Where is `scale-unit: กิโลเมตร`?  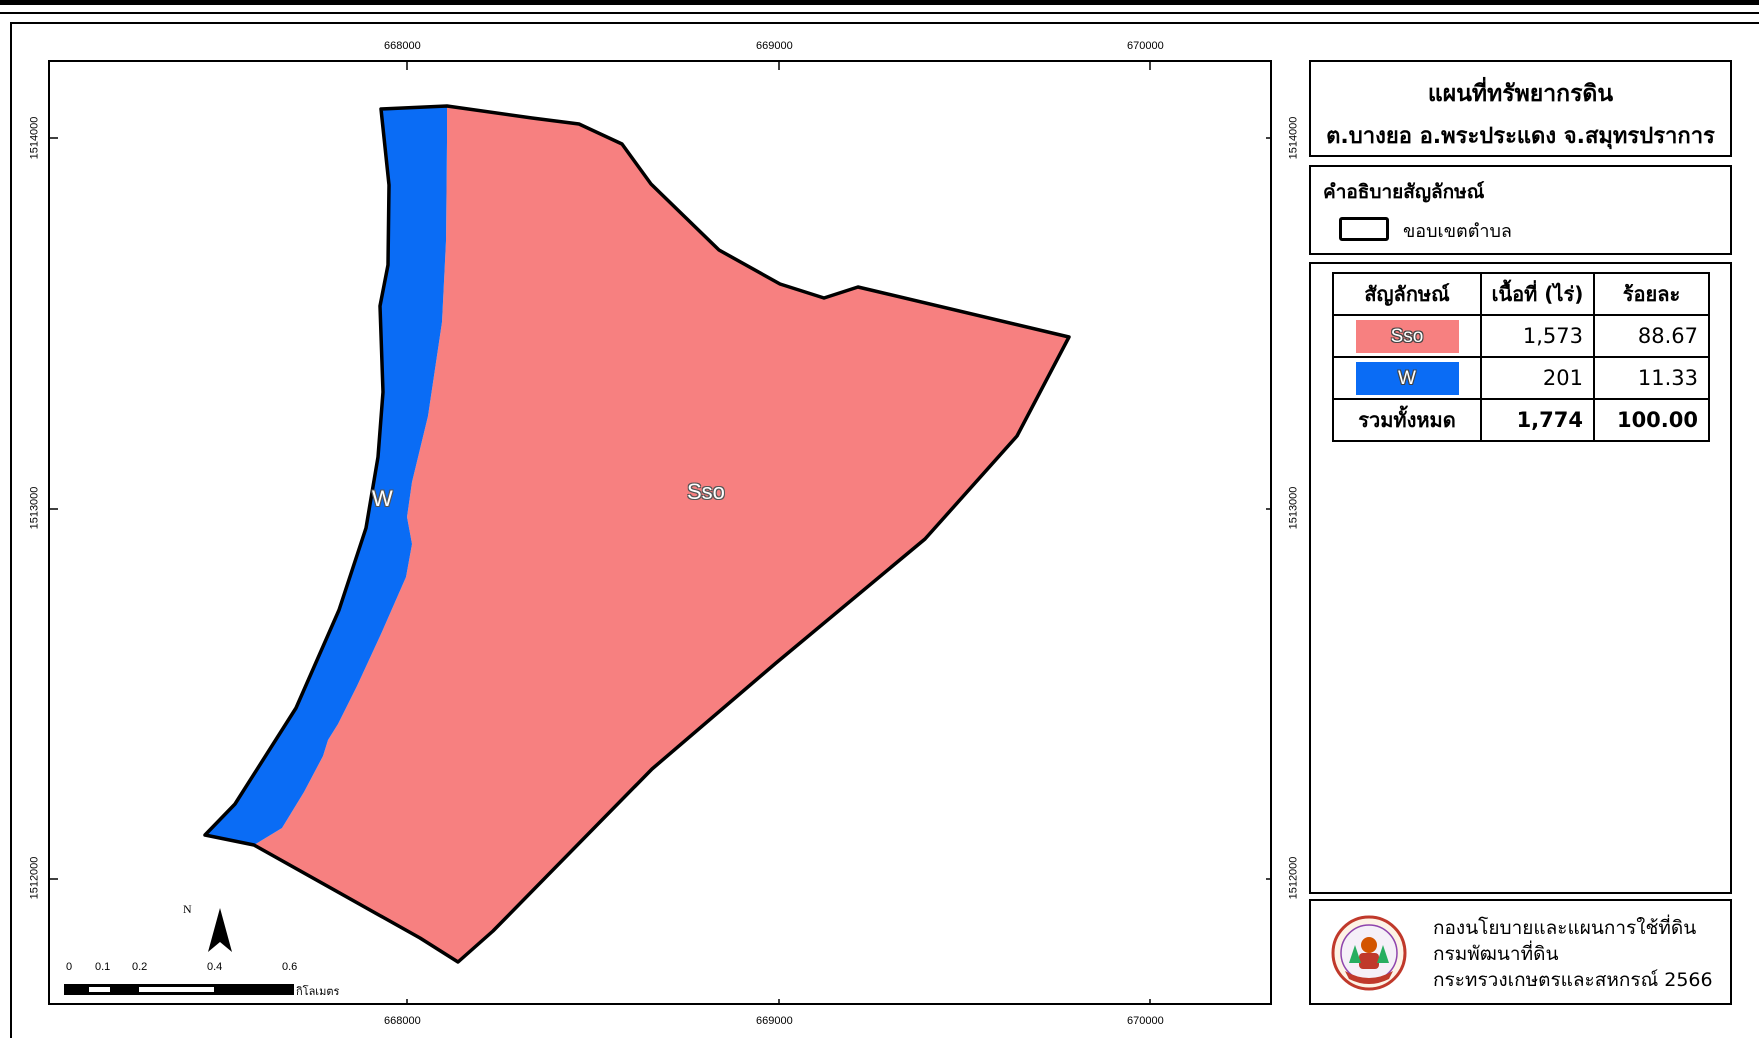 scale-unit: กิโลเมตร is located at coordinates (318, 992).